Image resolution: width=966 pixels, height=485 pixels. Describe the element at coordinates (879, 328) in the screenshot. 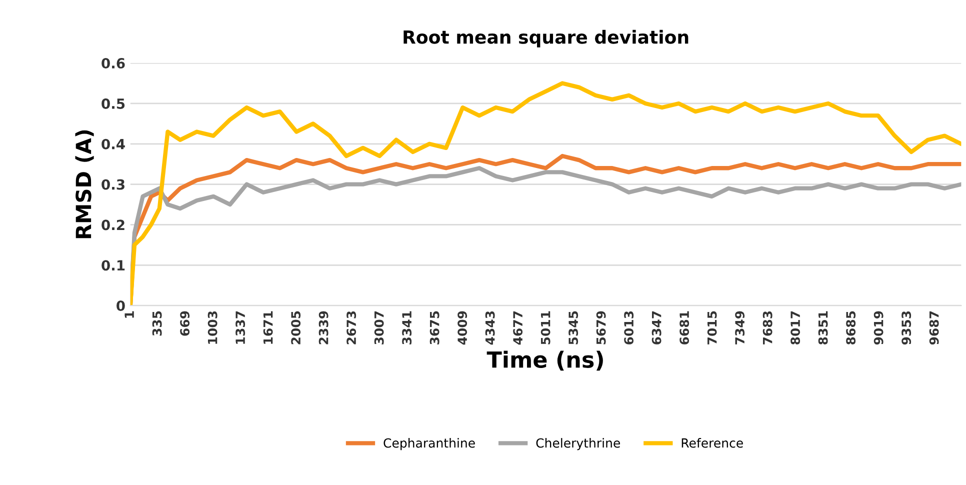

I see `x-tick-label: 9019` at that location.